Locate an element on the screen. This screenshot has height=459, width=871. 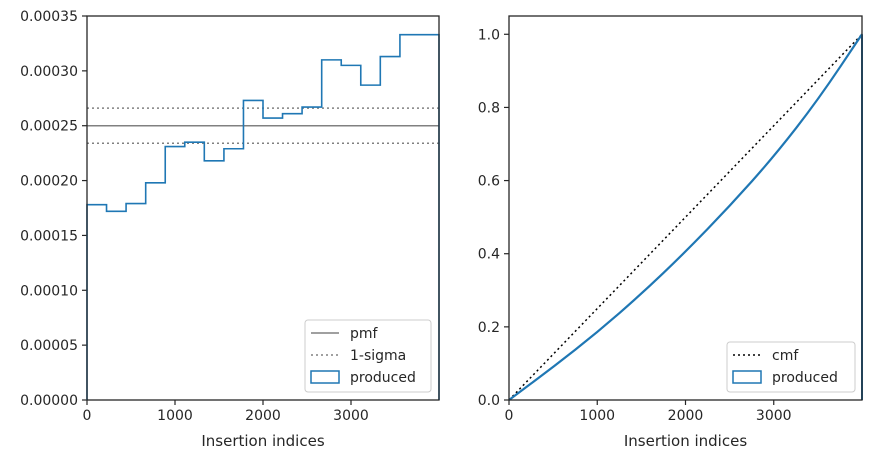
y-tick-label: 0.00035 is located at coordinates (49, 17).